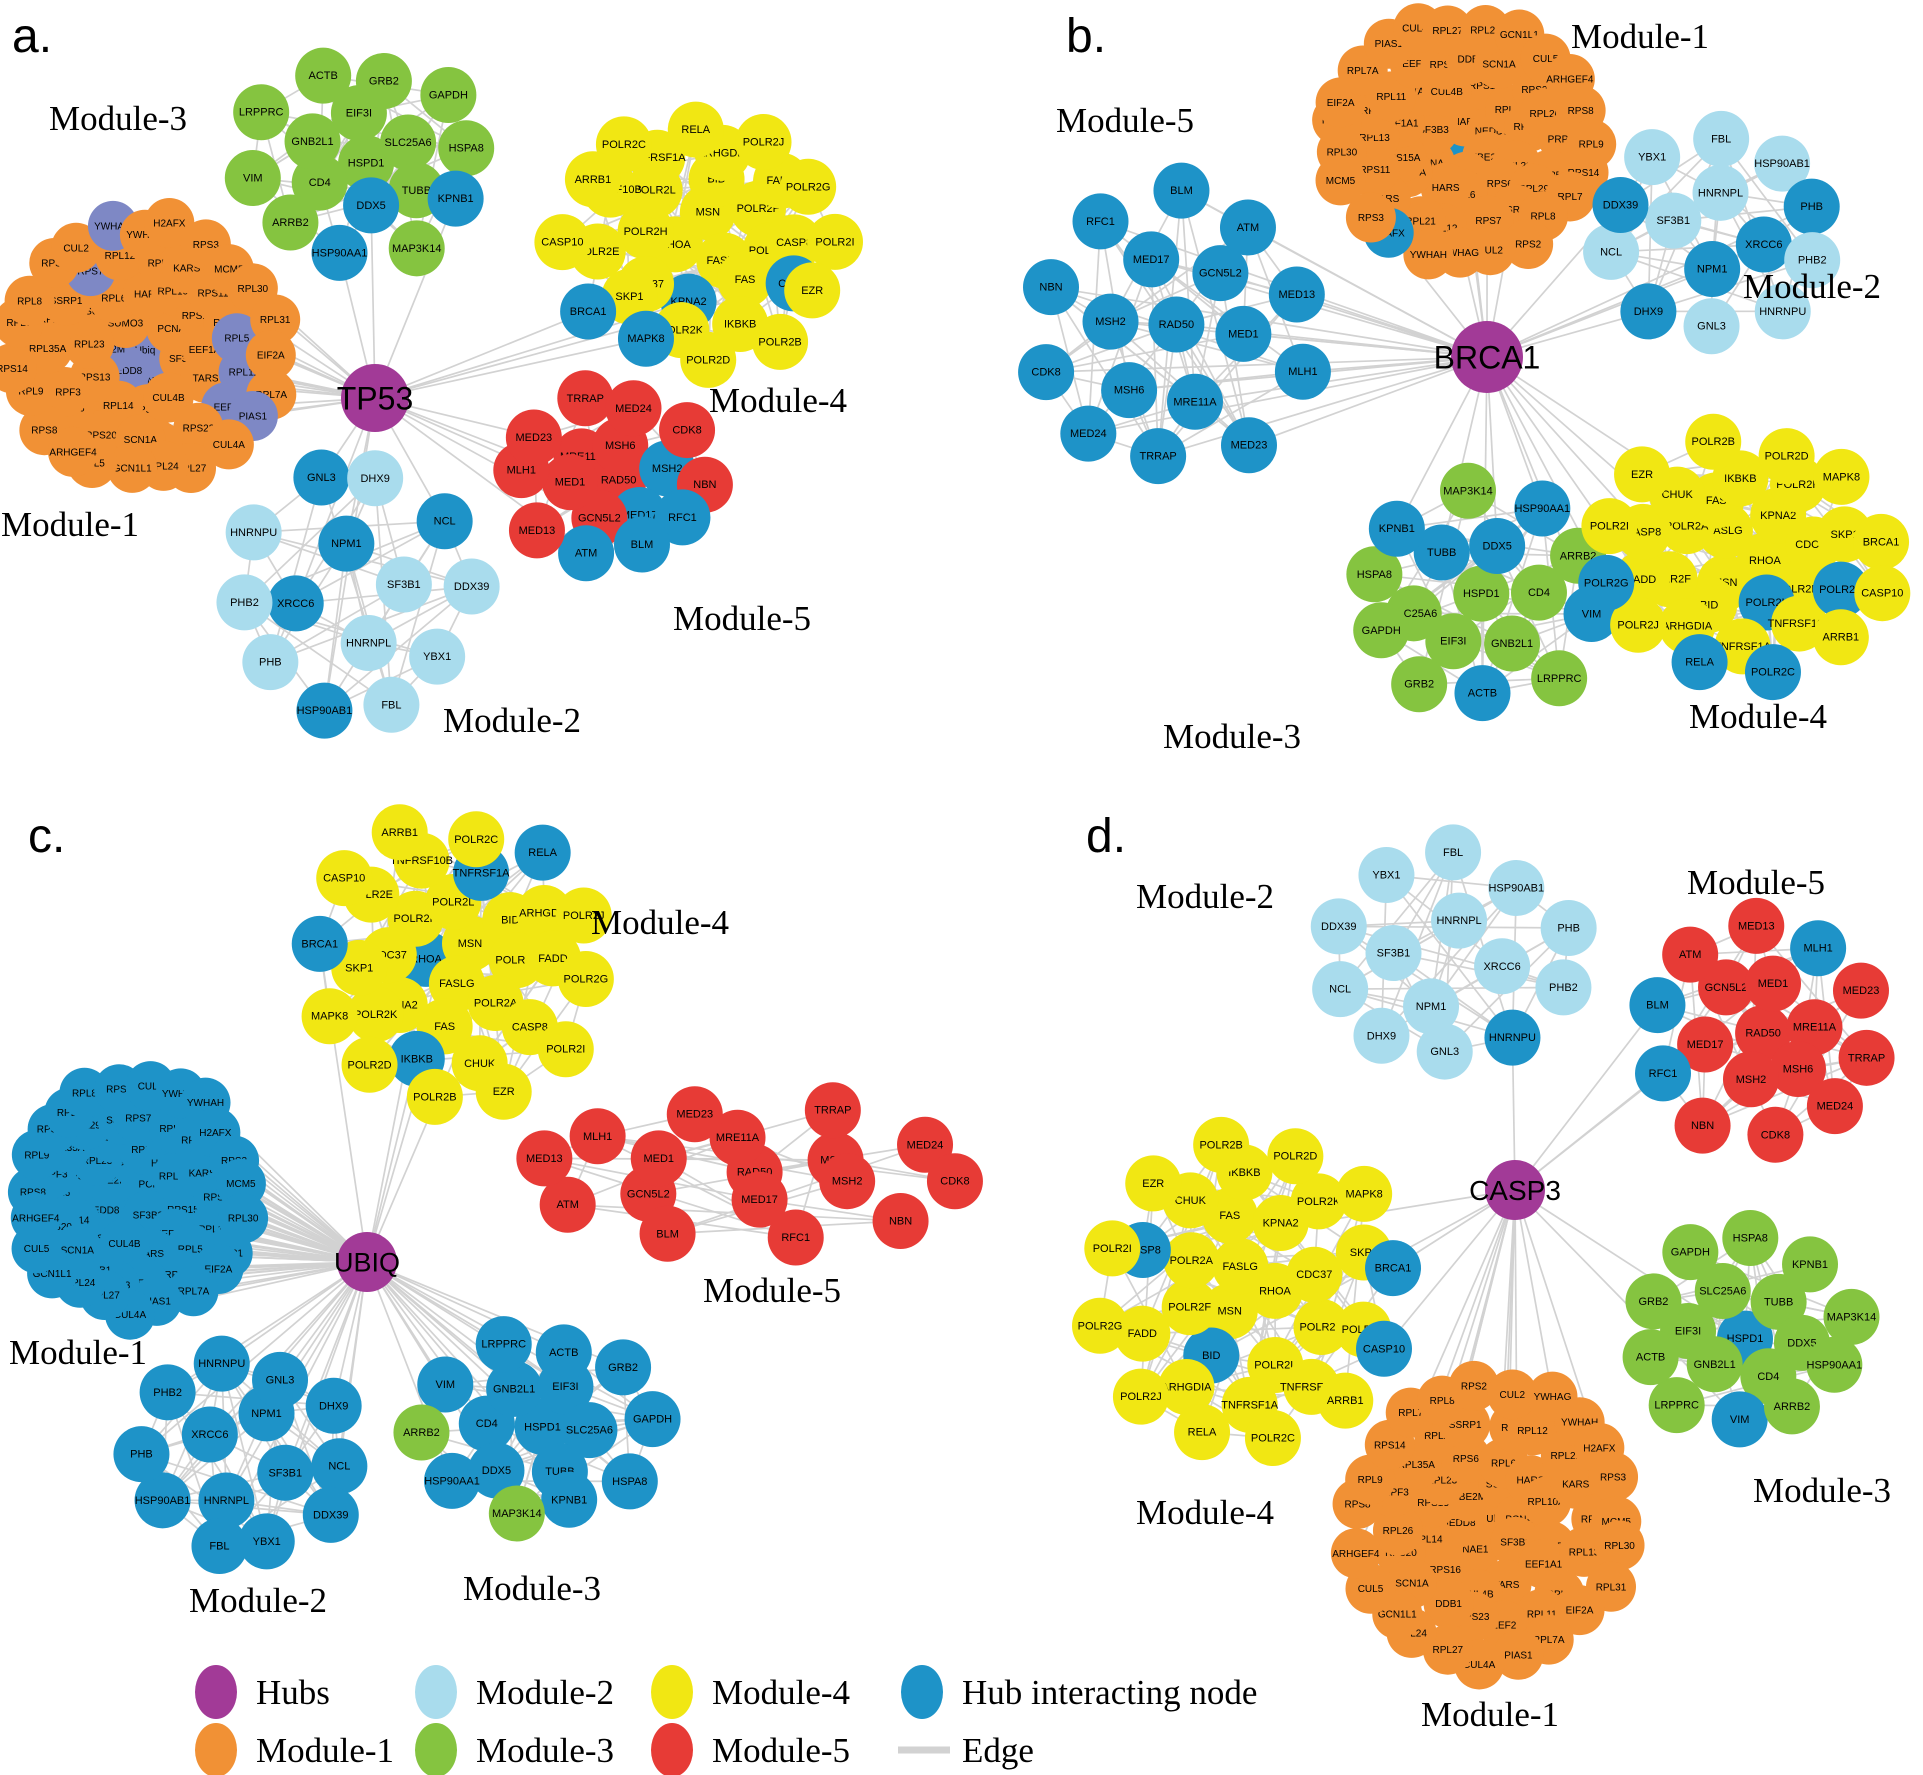 The width and height of the screenshot is (1923, 1775). I want to click on hub-label: BRCA1, so click(1487, 358).